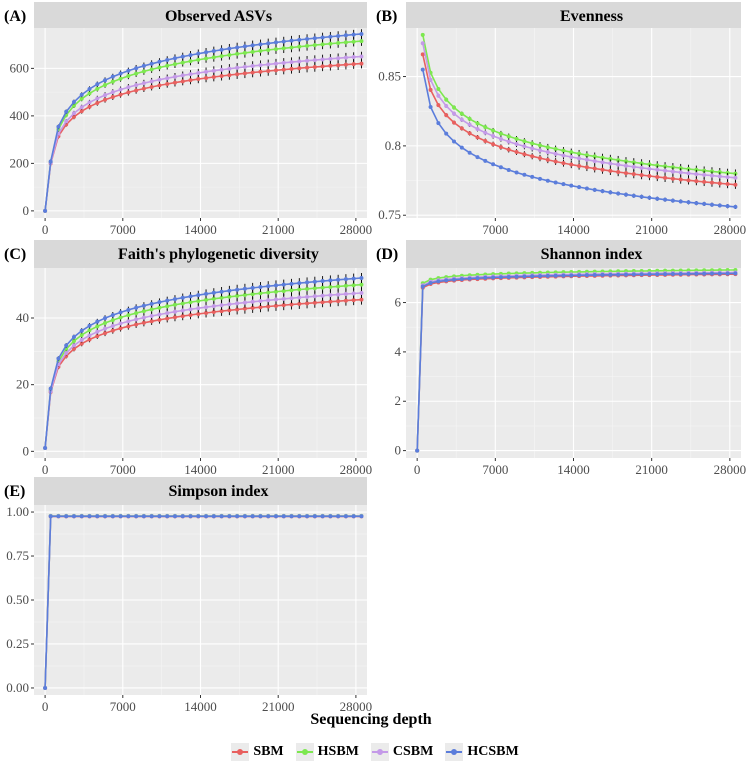 The height and width of the screenshot is (765, 750). Describe the element at coordinates (413, 751) in the screenshot. I see `legend-label: CSBM` at that location.